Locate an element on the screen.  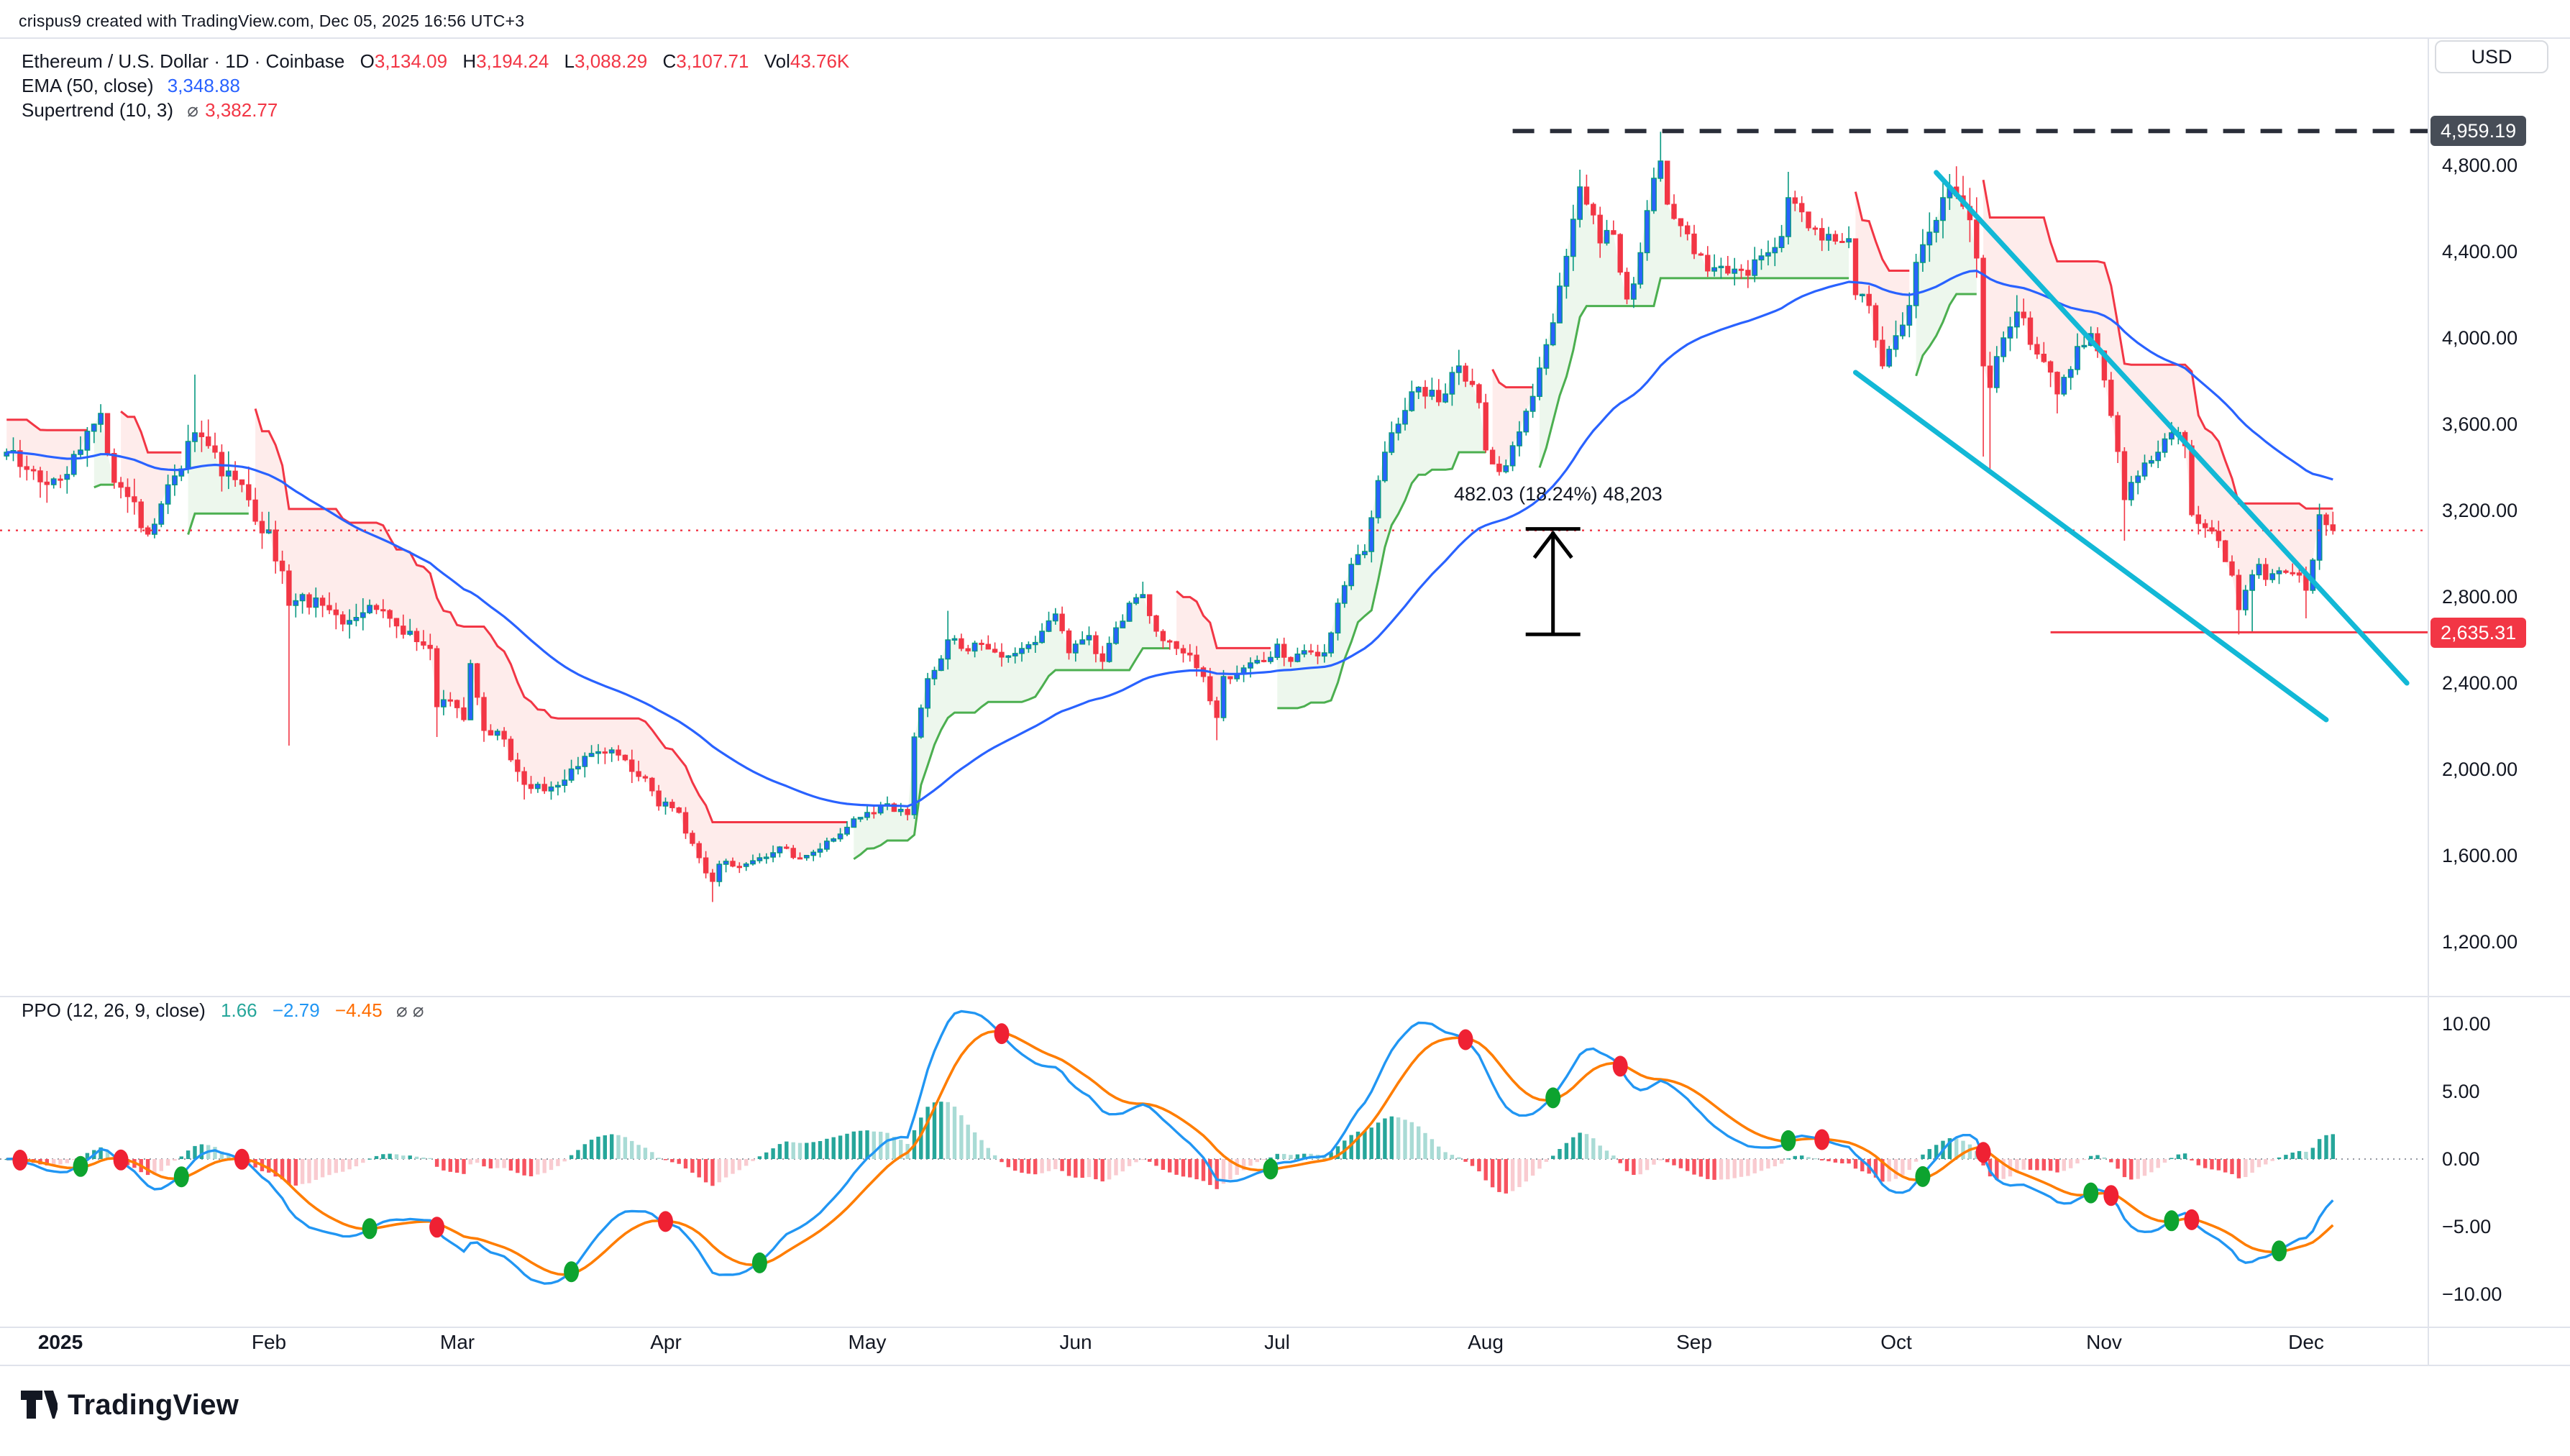
symbol-title: Ethereum / U.S. Dollar · 1D · Coinbase is located at coordinates (183, 61).